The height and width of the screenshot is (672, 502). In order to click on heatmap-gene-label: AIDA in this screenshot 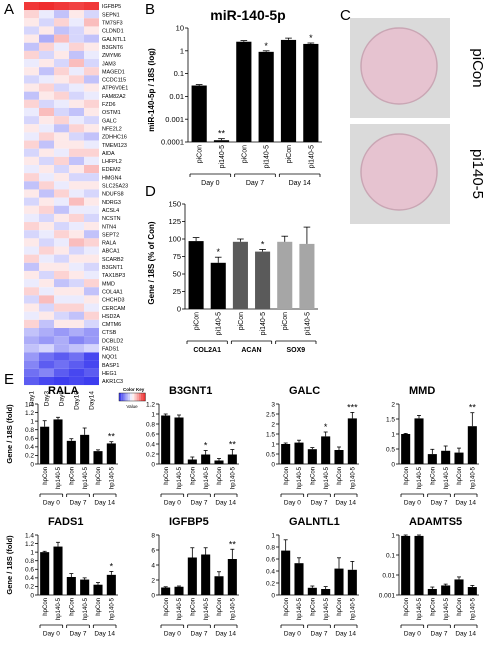, I will do `click(108, 154)`.